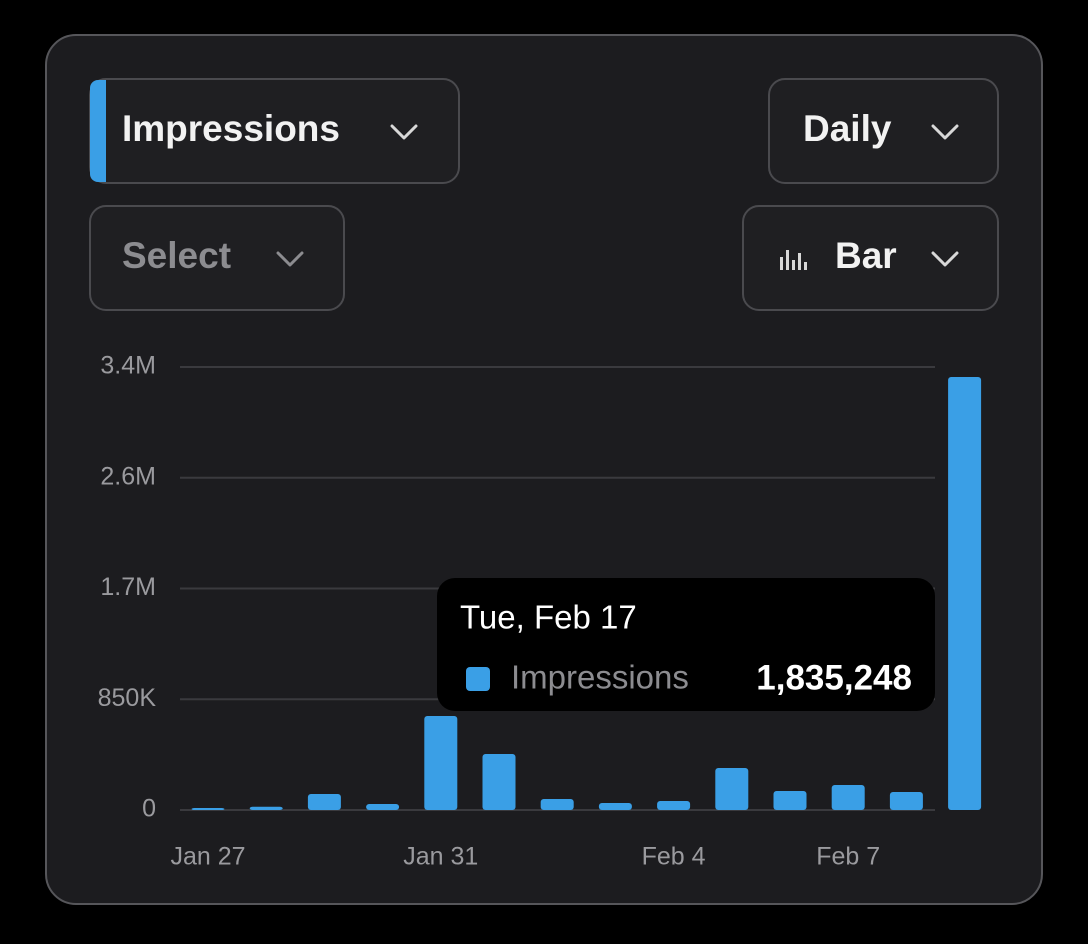  I want to click on interval-dropdown: Daily, so click(883, 131).